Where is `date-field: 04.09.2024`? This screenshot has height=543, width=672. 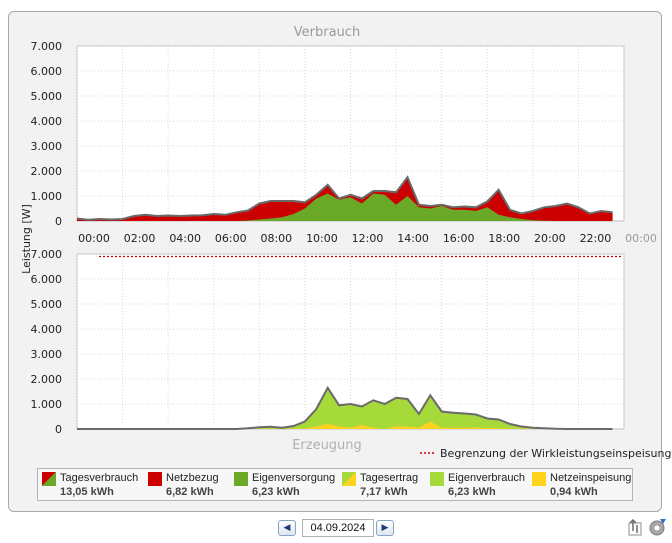 date-field: 04.09.2024 is located at coordinates (338, 528).